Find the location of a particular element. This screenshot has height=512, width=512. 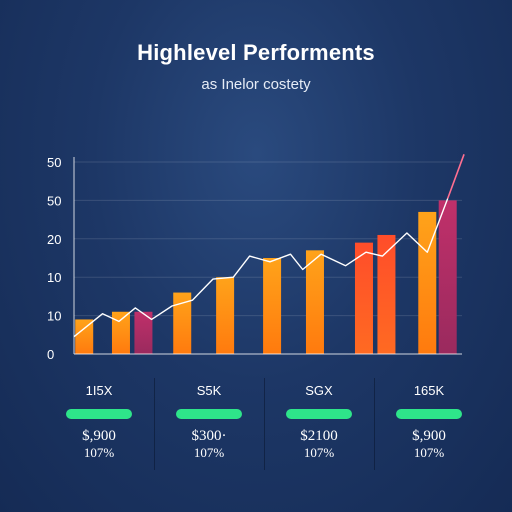

card-value: $300· is located at coordinates (209, 436).